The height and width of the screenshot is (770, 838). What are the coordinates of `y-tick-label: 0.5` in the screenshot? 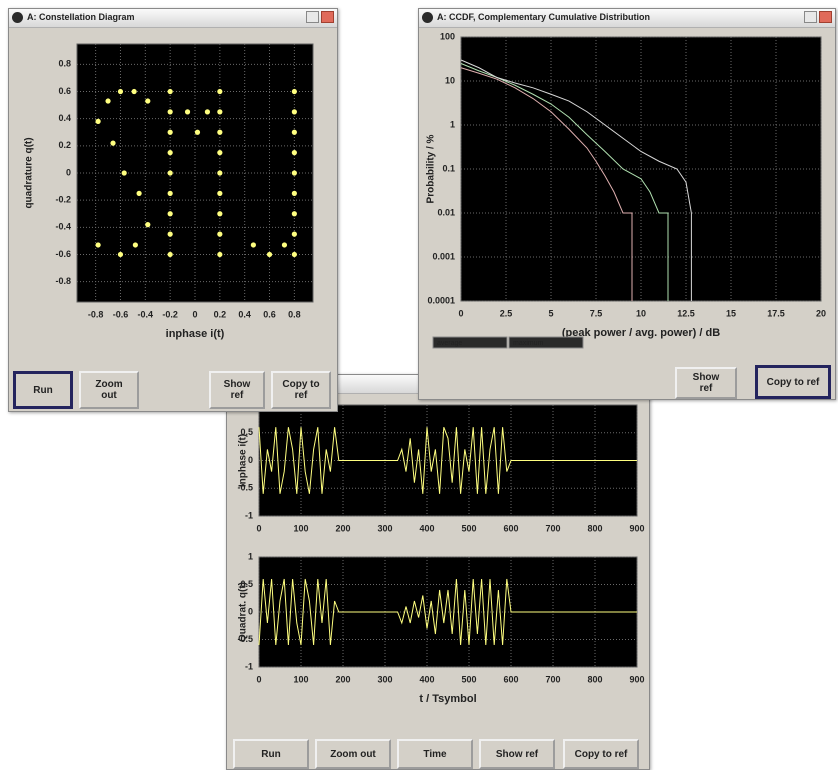 It's located at (246, 432).